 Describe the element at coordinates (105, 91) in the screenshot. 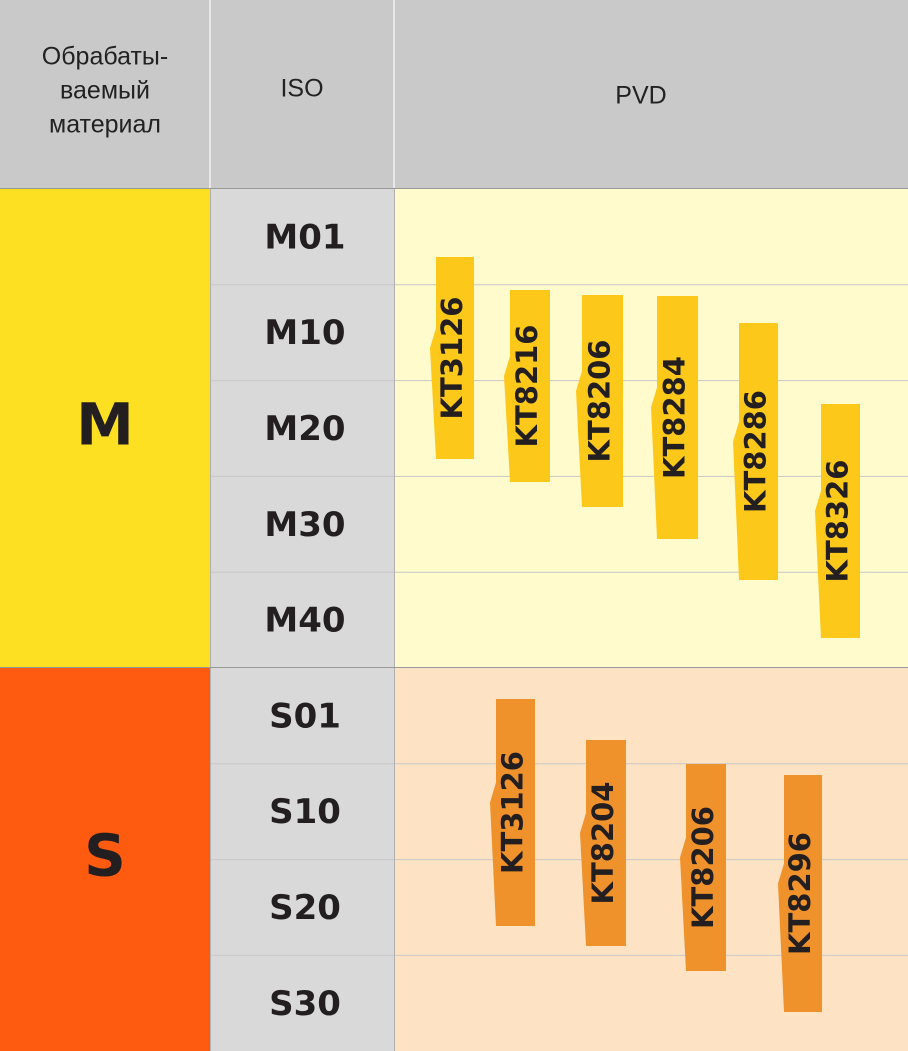

I see `header-material: ваемый` at that location.